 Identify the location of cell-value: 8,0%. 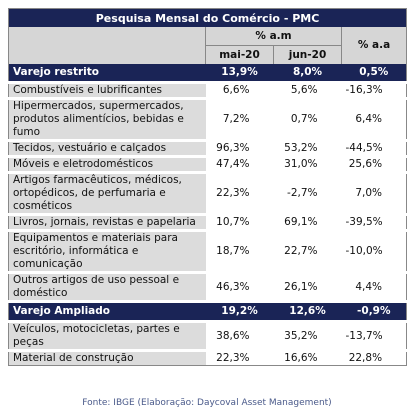
(307, 73).